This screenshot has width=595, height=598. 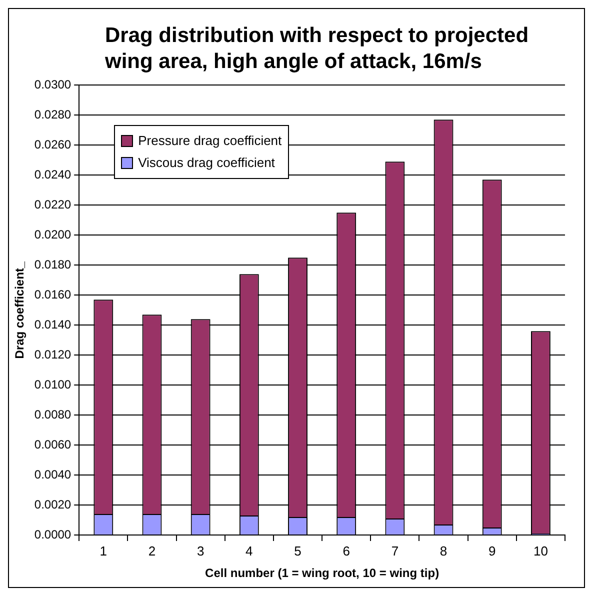 What do you see at coordinates (53, 474) in the screenshot?
I see `y-tick-label: 0.0040` at bounding box center [53, 474].